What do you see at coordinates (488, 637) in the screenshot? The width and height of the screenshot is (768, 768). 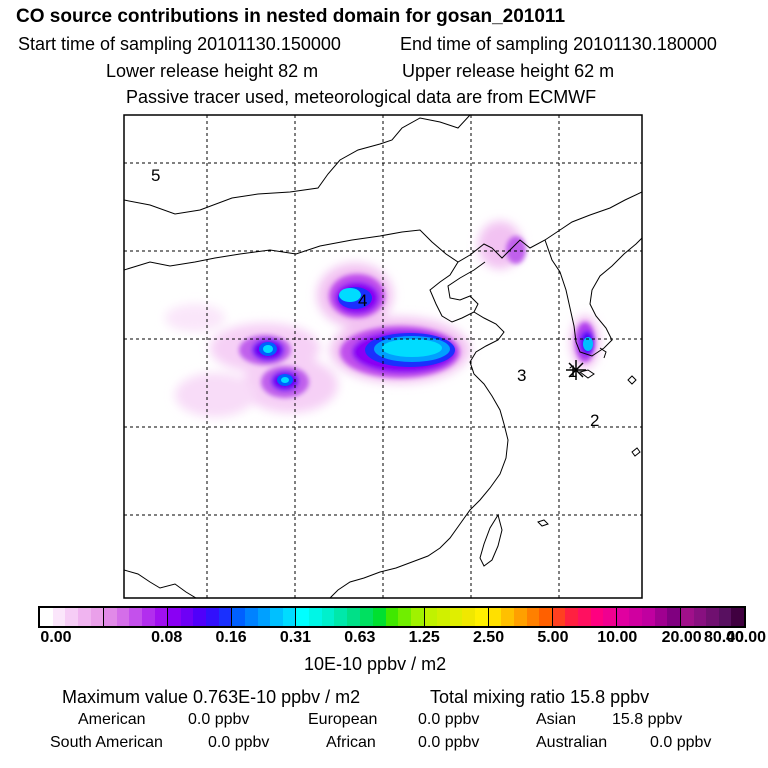 I see `colorbar-tick-label: 2.50` at bounding box center [488, 637].